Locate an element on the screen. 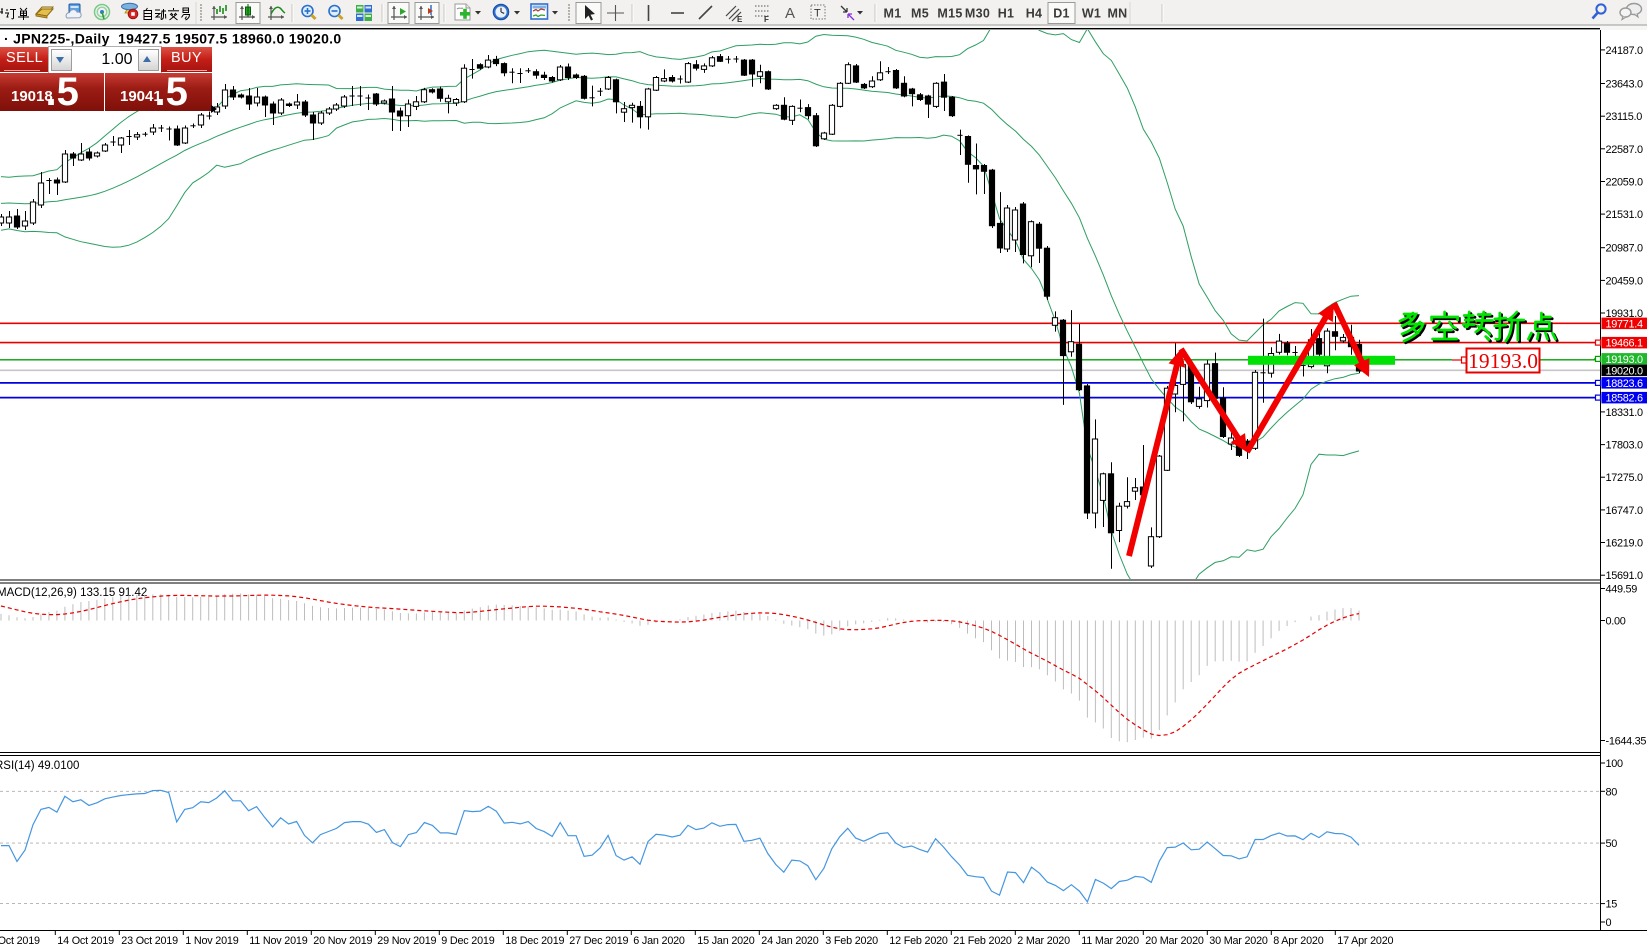 This screenshot has height=950, width=1647. svg-text: RSI(14) 49.0100 is located at coordinates (39, 766).